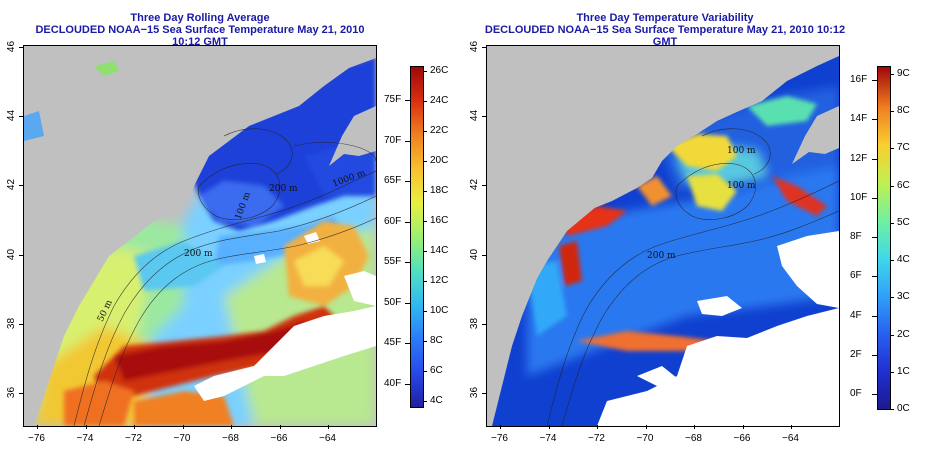  What do you see at coordinates (499, 438) in the screenshot?
I see `right_panel-x-tick-label: −76` at bounding box center [499, 438].